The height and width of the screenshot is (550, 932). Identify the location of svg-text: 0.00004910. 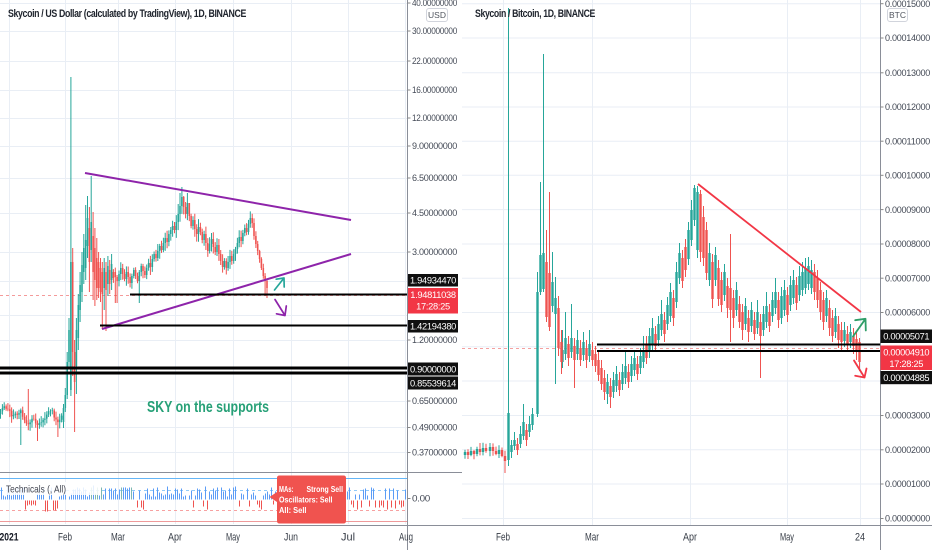
(906, 353).